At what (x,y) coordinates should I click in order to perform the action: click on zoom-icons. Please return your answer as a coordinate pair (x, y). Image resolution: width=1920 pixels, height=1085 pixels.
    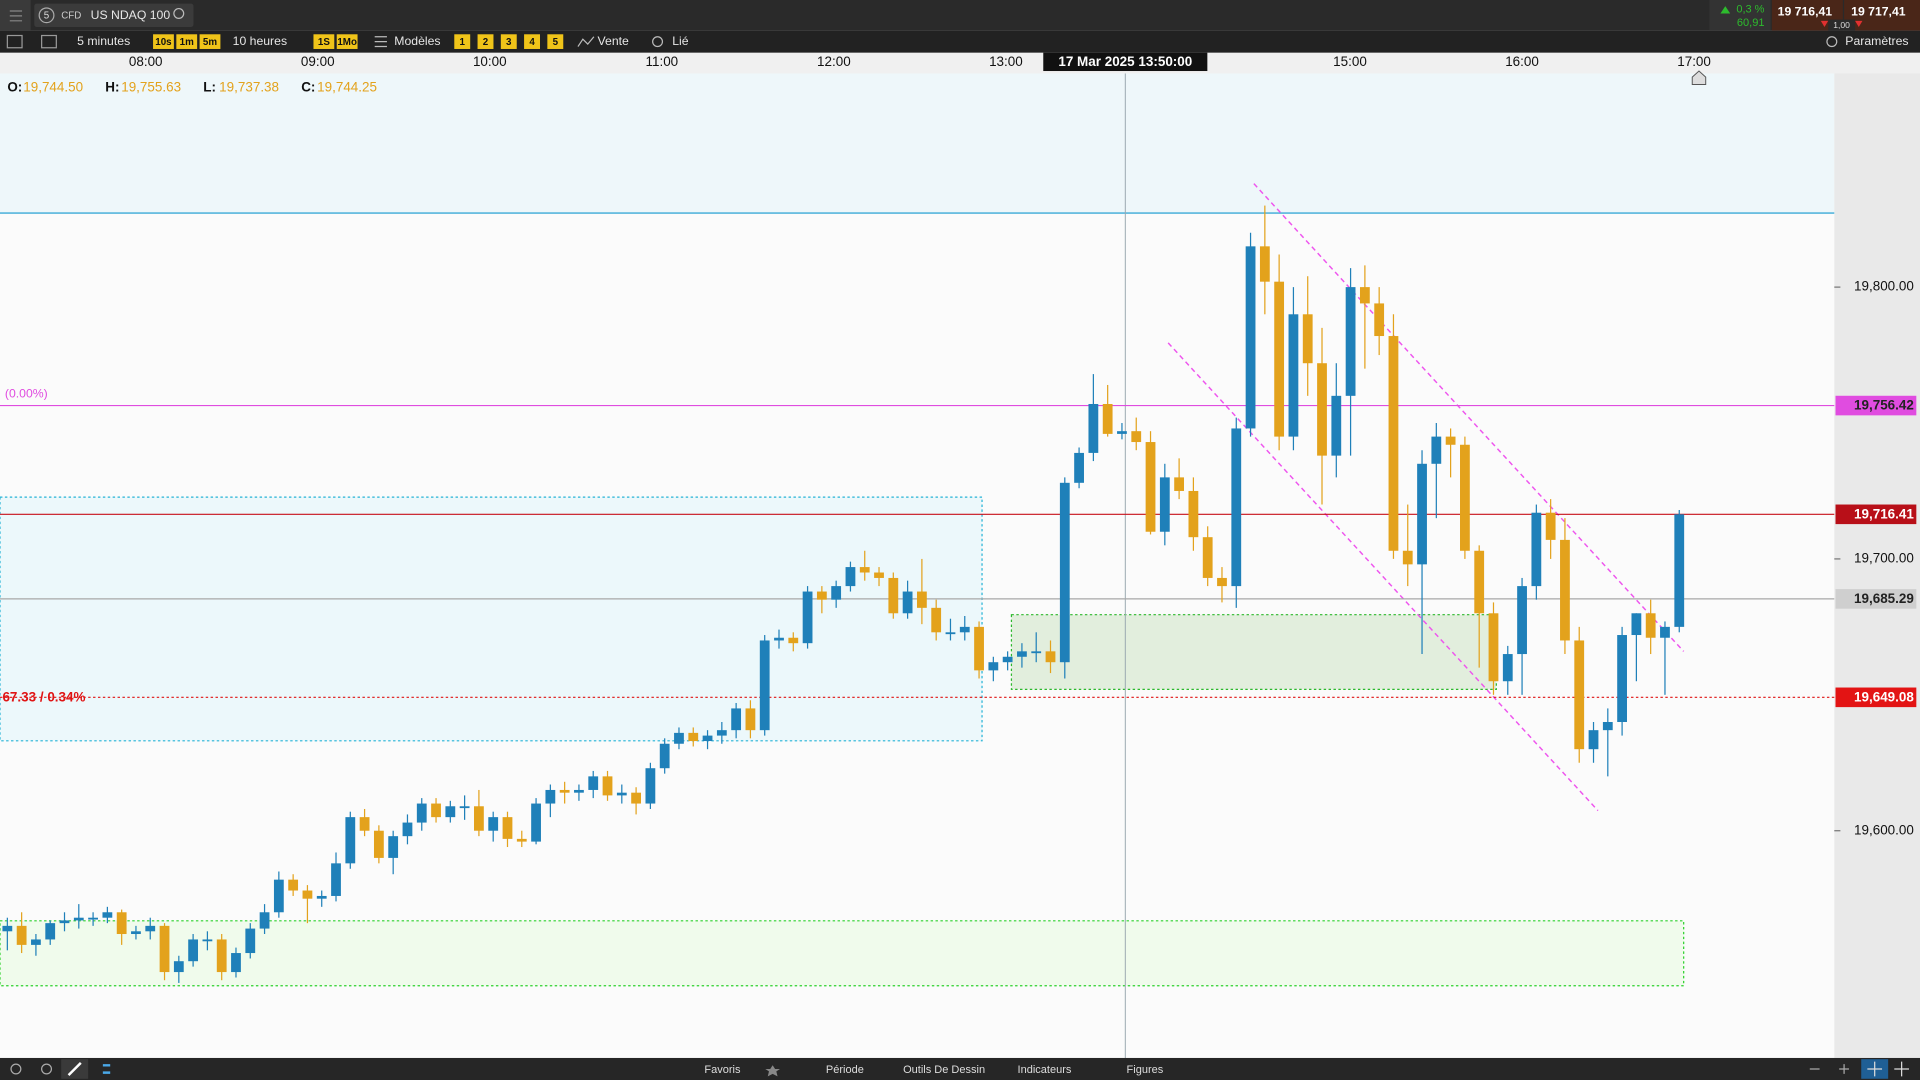
    Looking at the image, I should click on (1829, 1069).